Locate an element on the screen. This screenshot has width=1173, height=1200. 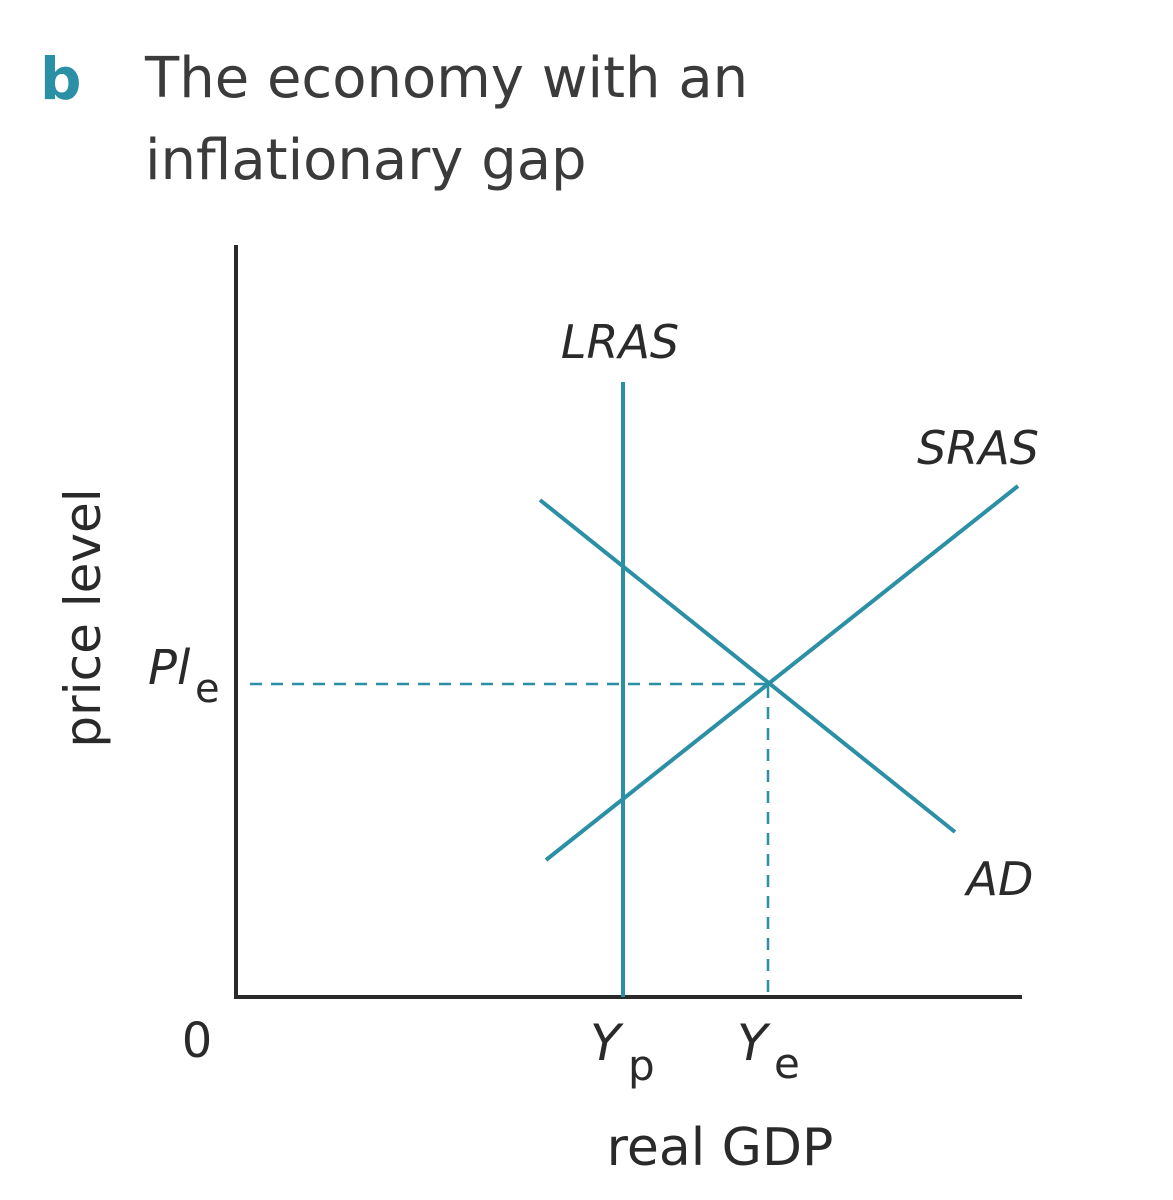
x-axis-label: real GDP is located at coordinates (720, 1148).